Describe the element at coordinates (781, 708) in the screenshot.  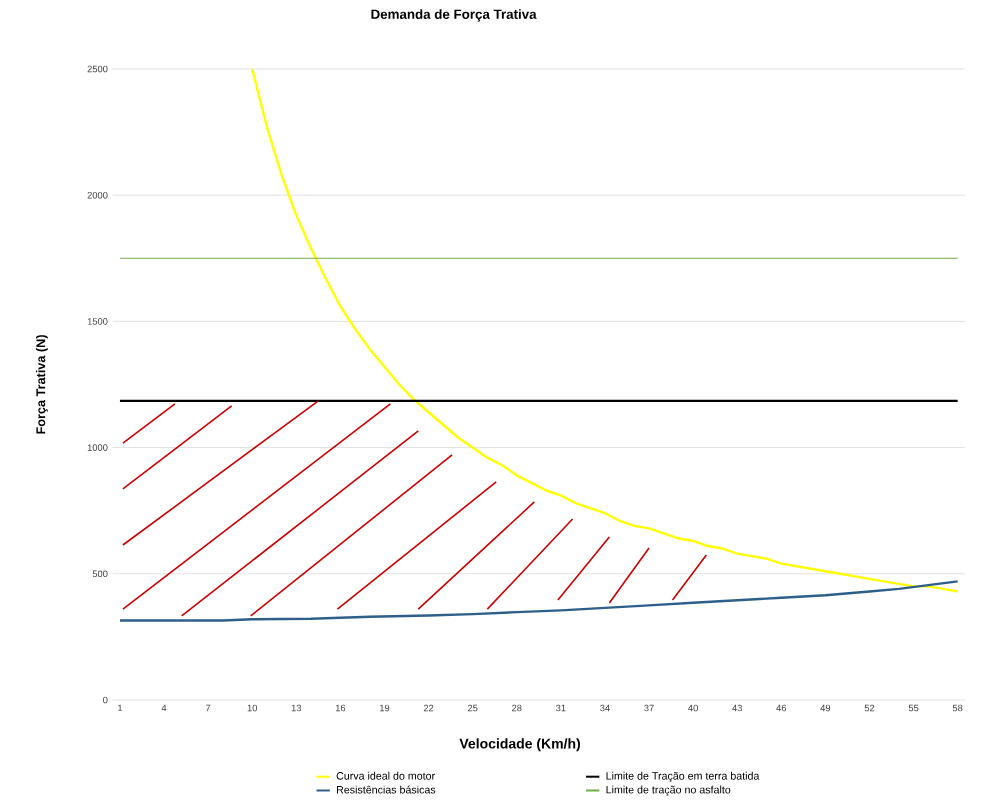
I see `x-tick-label: 46` at that location.